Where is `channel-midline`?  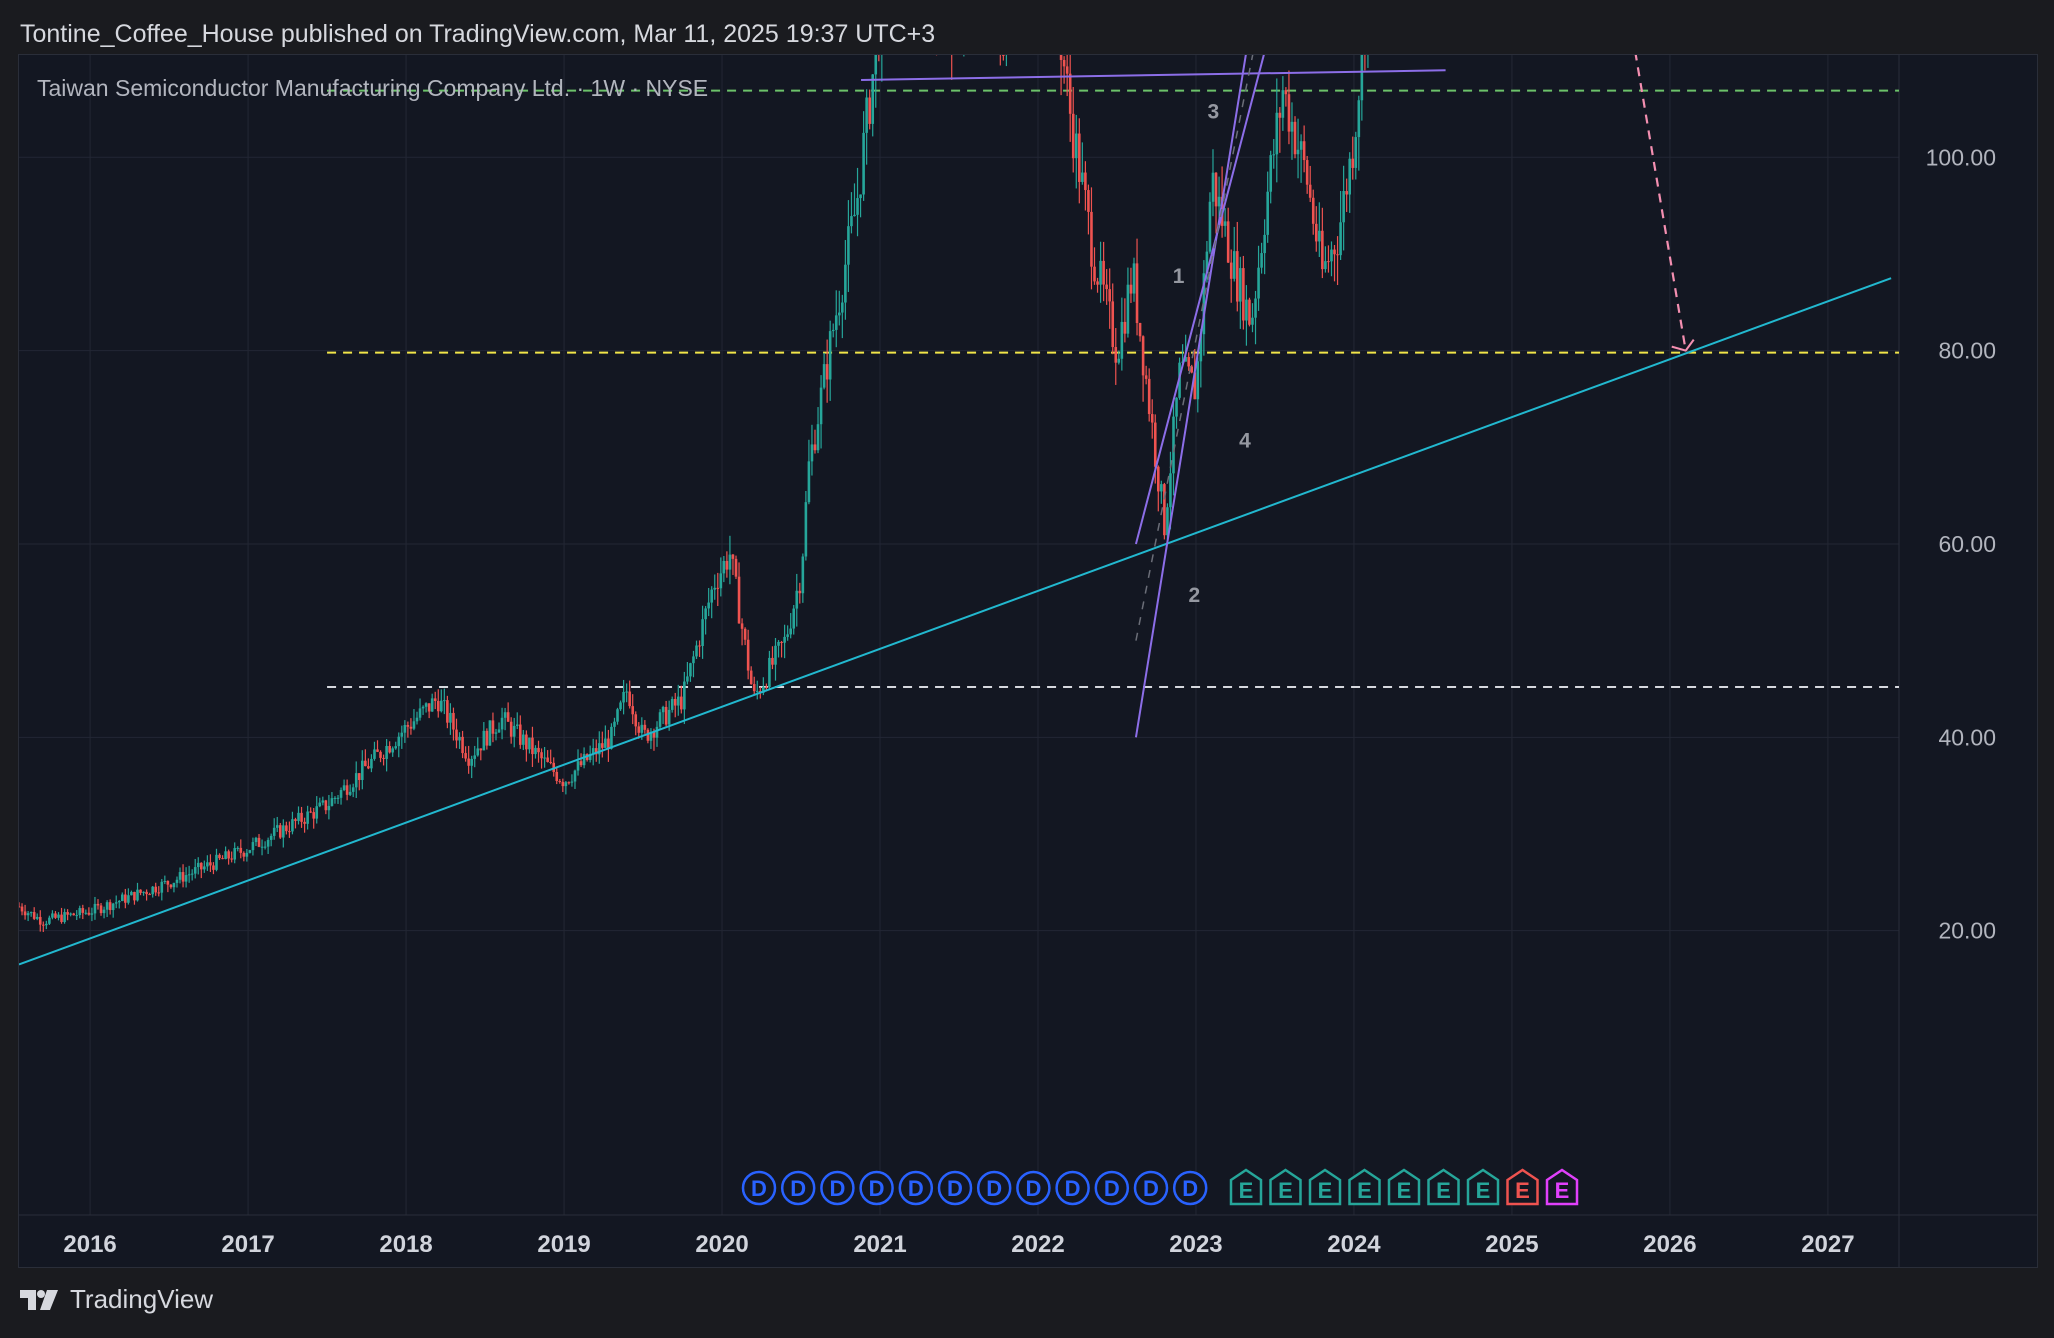 channel-midline is located at coordinates (1214, 348).